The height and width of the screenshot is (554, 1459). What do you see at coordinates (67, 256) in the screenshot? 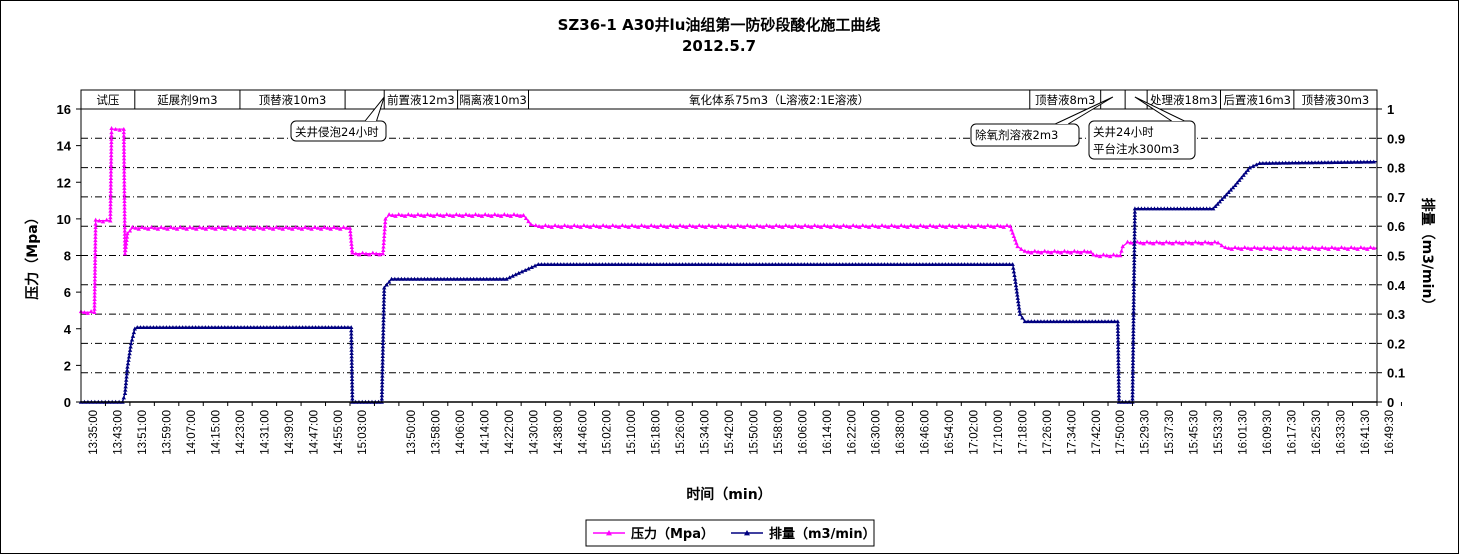
I see `y-left-tick-label: 8` at bounding box center [67, 256].